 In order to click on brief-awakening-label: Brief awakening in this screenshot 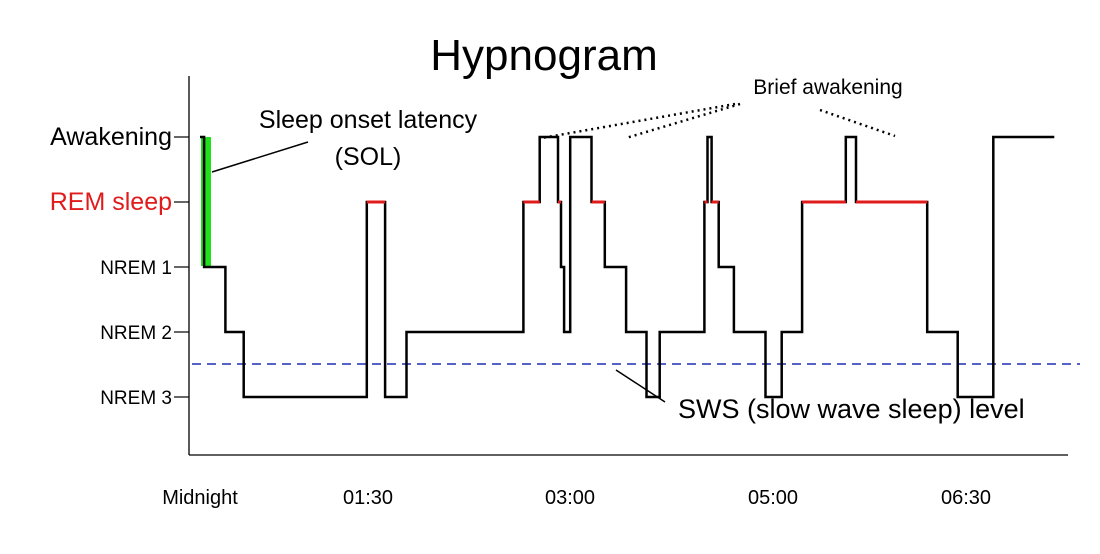, I will do `click(827, 87)`.